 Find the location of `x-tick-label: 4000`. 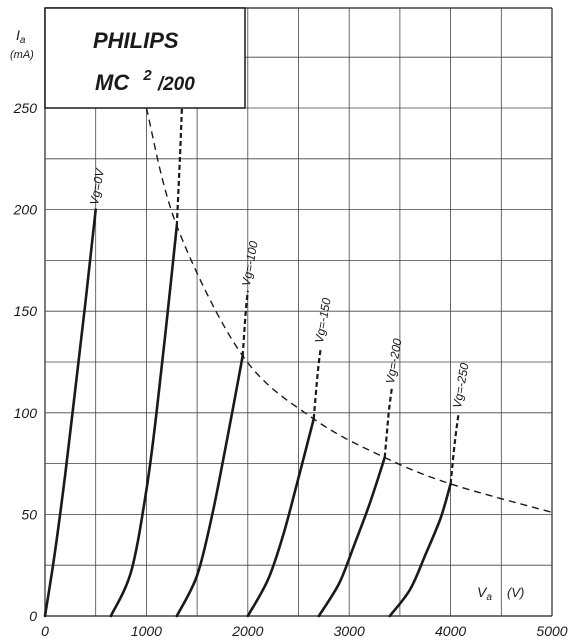

x-tick-label: 4000 is located at coordinates (450, 630).